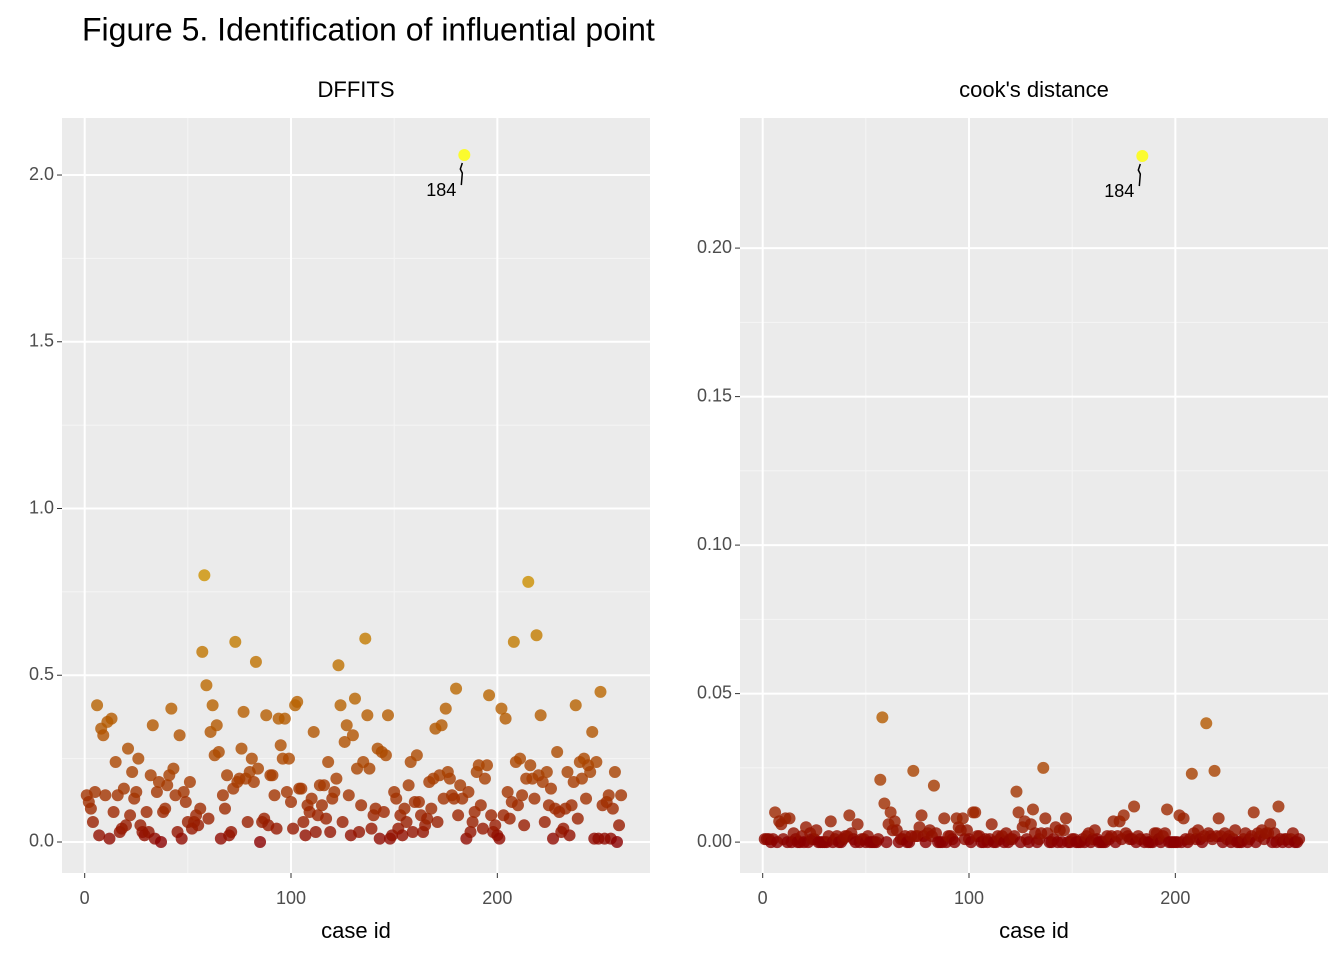  What do you see at coordinates (41, 507) in the screenshot?
I see `y-tick-label: 1.0` at bounding box center [41, 507].